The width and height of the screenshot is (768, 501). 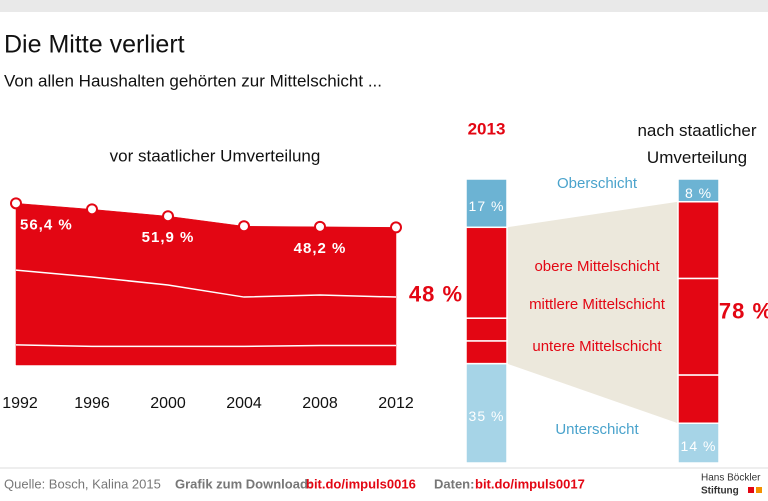 I want to click on value-label: 8 %, so click(x=698, y=193).